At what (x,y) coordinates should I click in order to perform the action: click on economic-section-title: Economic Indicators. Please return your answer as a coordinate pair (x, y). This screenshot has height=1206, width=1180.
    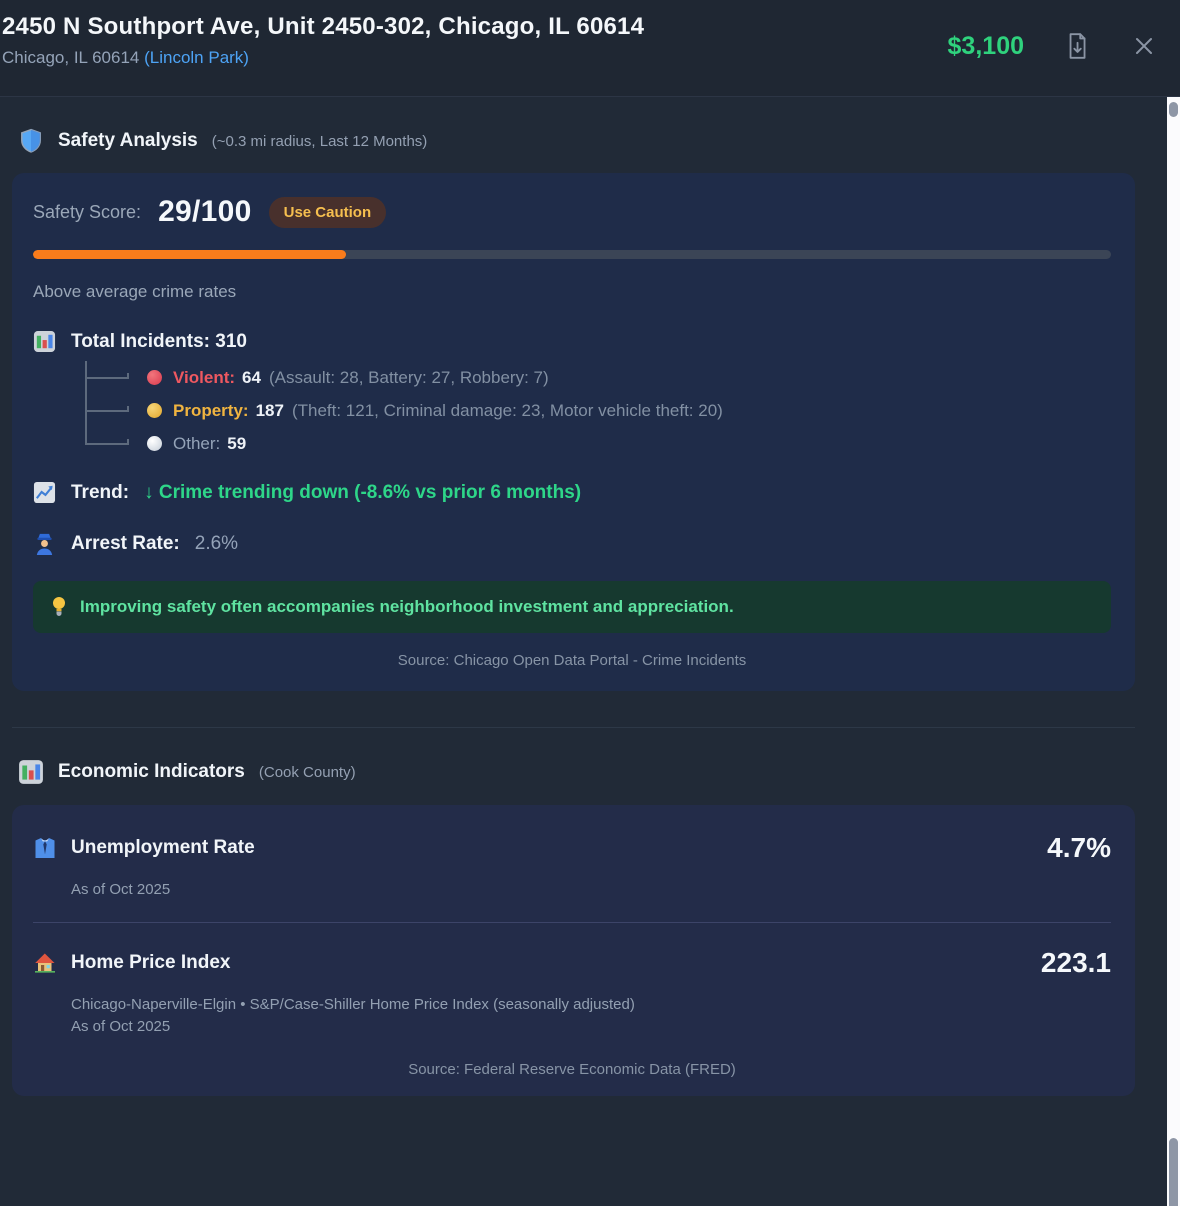
    Looking at the image, I should click on (151, 771).